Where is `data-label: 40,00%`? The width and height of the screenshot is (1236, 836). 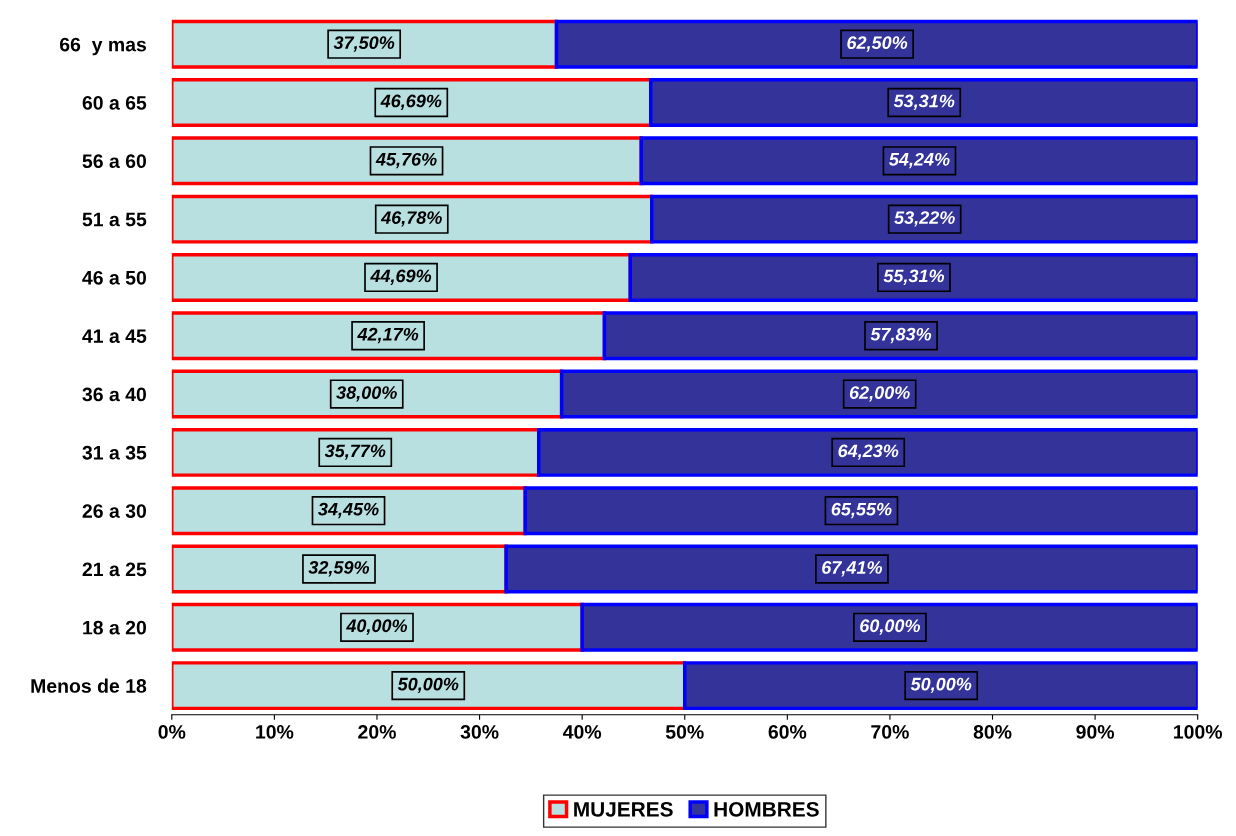
data-label: 40,00% is located at coordinates (377, 627).